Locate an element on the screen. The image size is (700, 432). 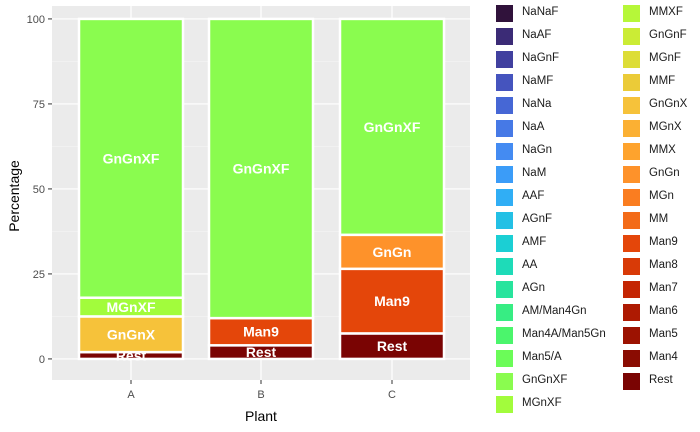
legend-label: MGnF is located at coordinates (665, 58).